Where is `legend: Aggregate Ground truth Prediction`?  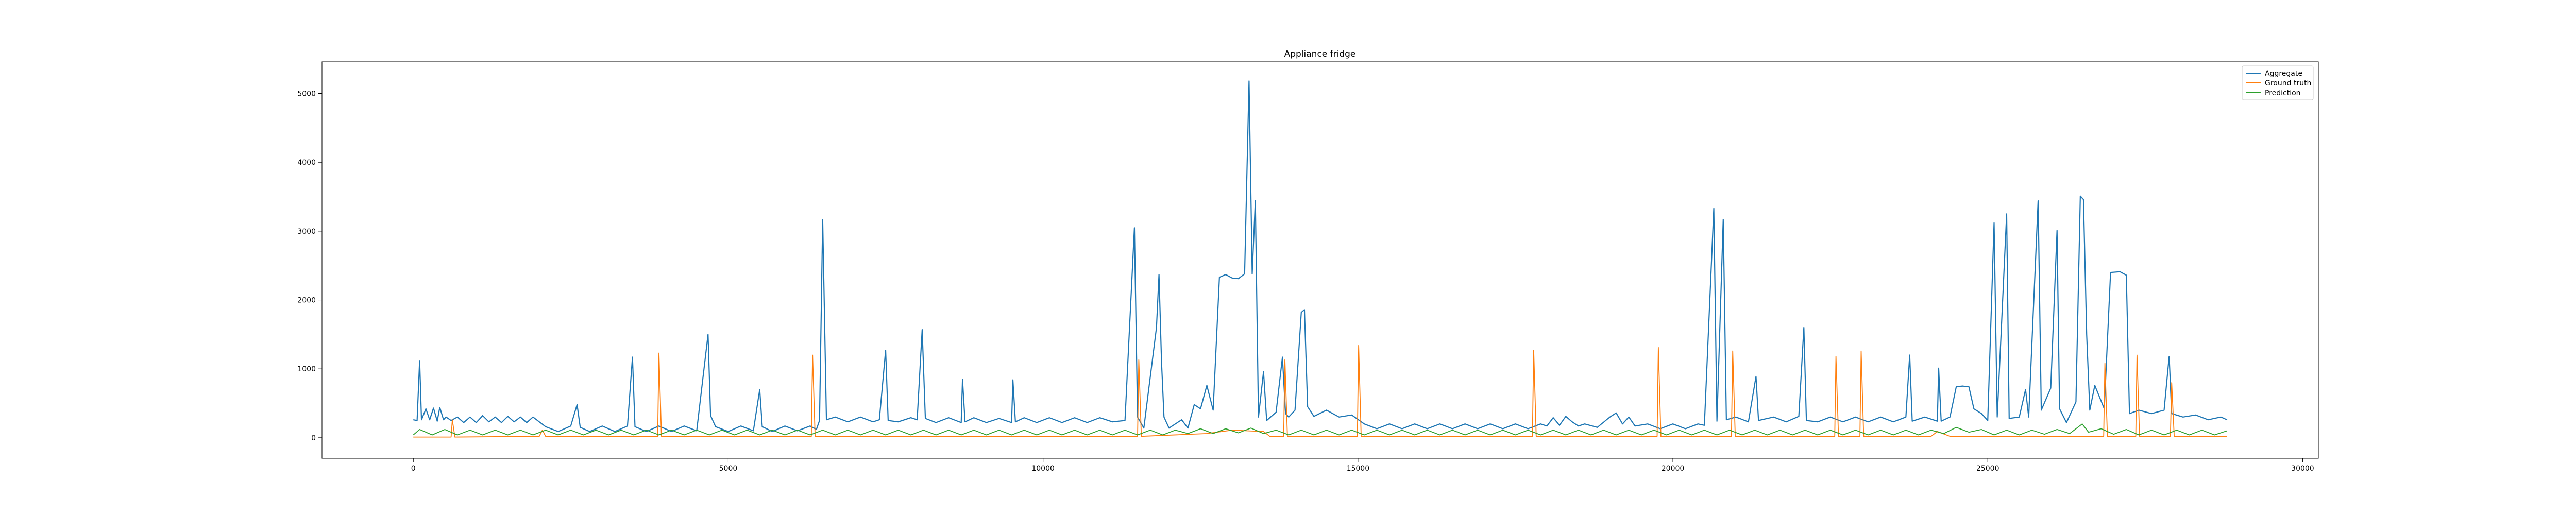
legend: Aggregate Ground truth Prediction is located at coordinates (2277, 83).